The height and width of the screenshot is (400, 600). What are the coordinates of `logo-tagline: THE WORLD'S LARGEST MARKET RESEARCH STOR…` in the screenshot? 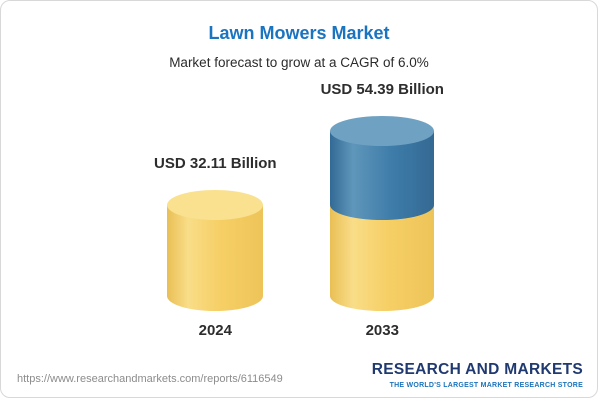 It's located at (486, 385).